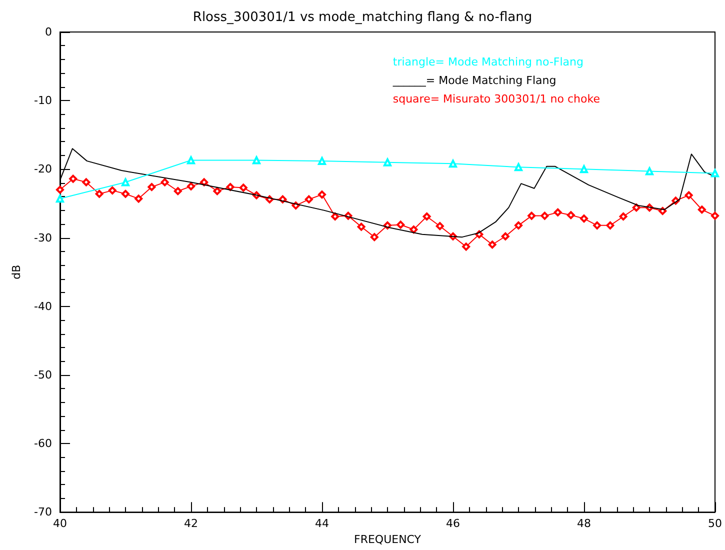 The height and width of the screenshot is (550, 725). What do you see at coordinates (48, 32) in the screenshot?
I see `y-tick-label: 0` at bounding box center [48, 32].